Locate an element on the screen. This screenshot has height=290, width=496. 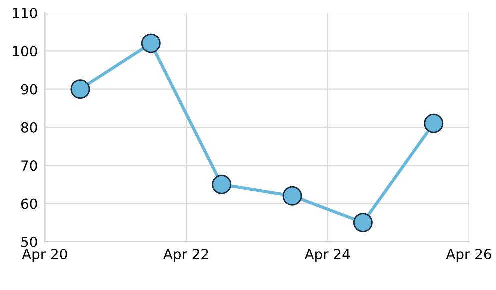
y-tick-label: 50 is located at coordinates (30, 242).